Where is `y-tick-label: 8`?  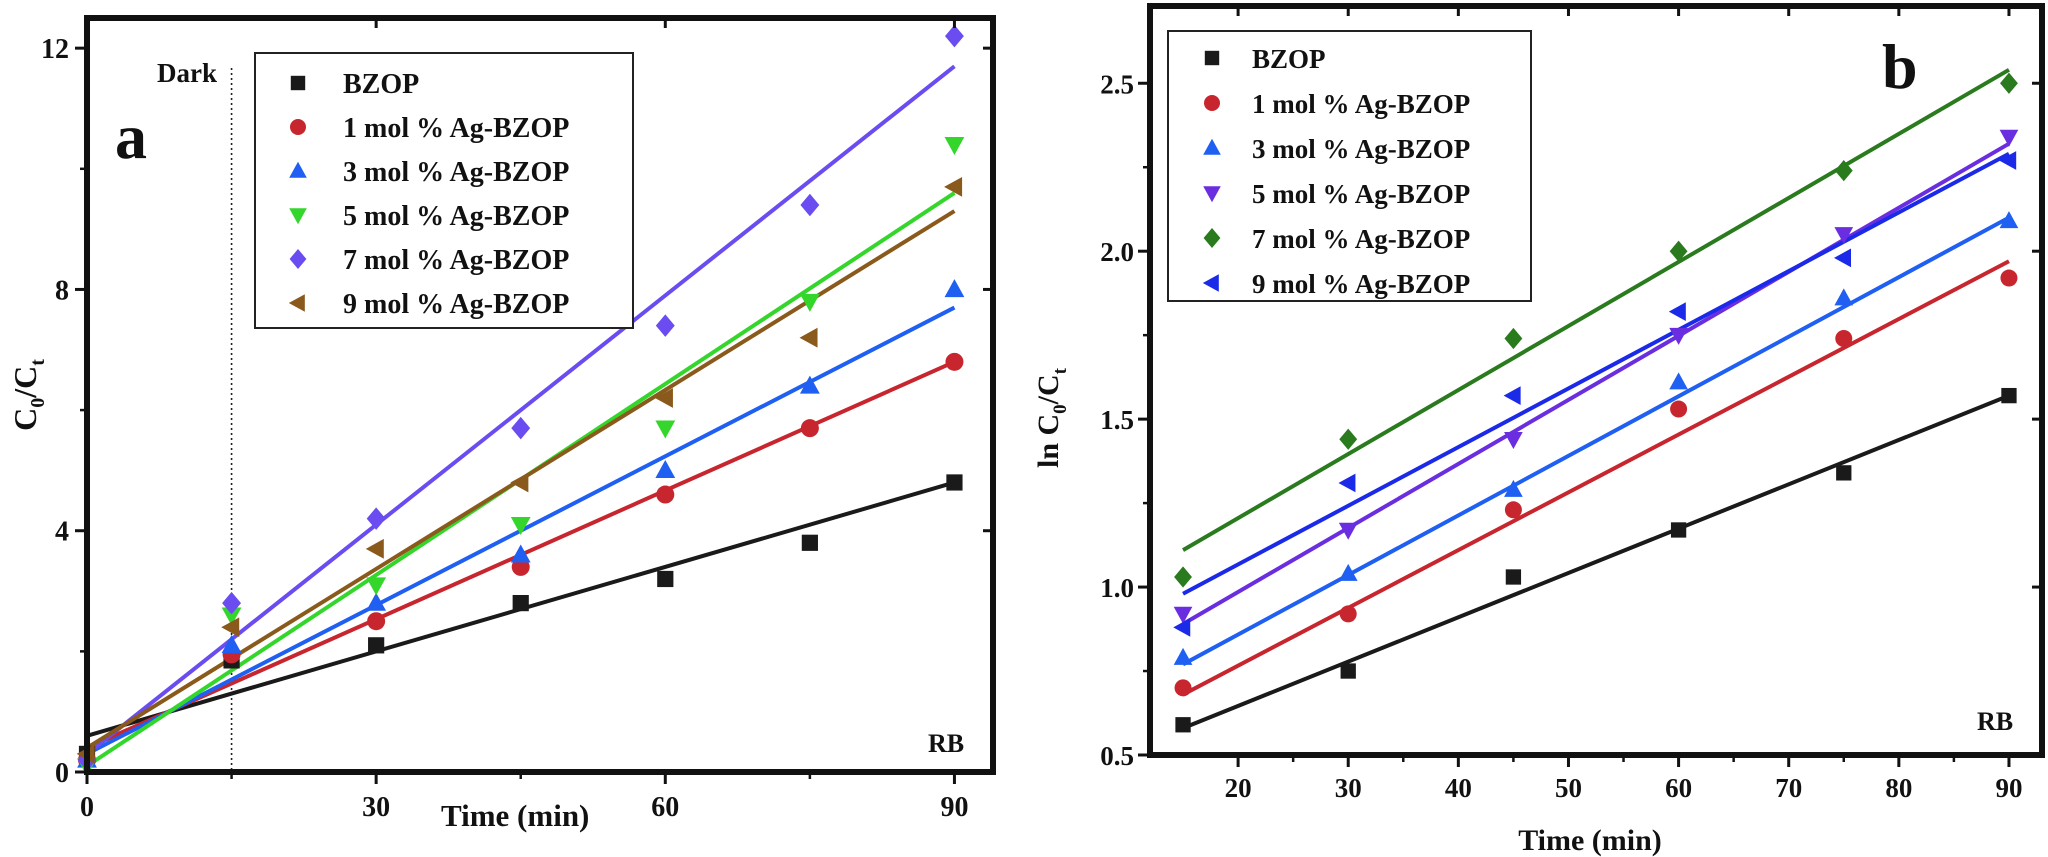
y-tick-label: 8 is located at coordinates (62, 290).